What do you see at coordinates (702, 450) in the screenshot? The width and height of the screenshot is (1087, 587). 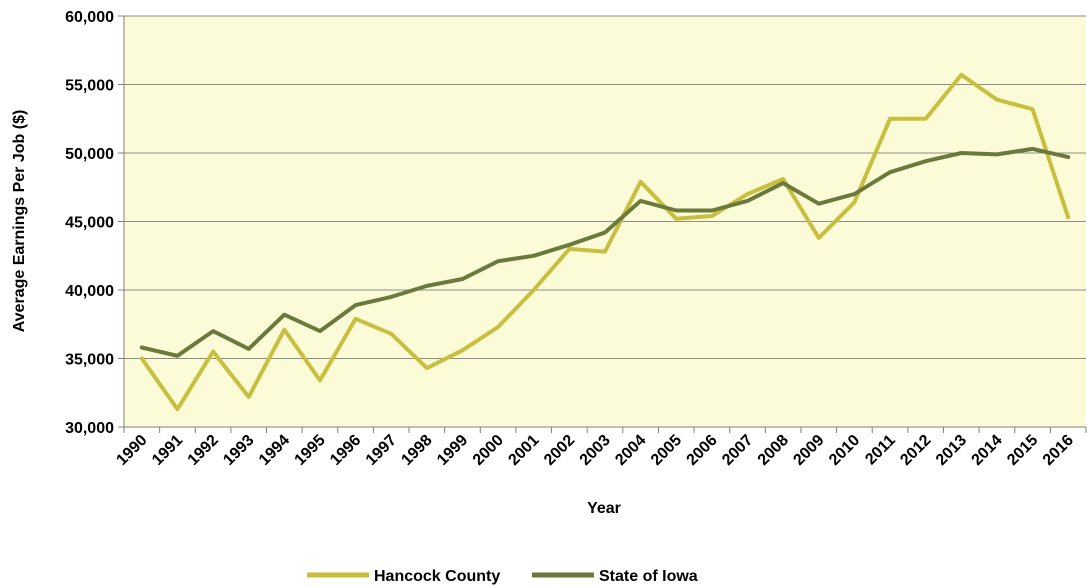 I see `x-tick-label: 2006` at bounding box center [702, 450].